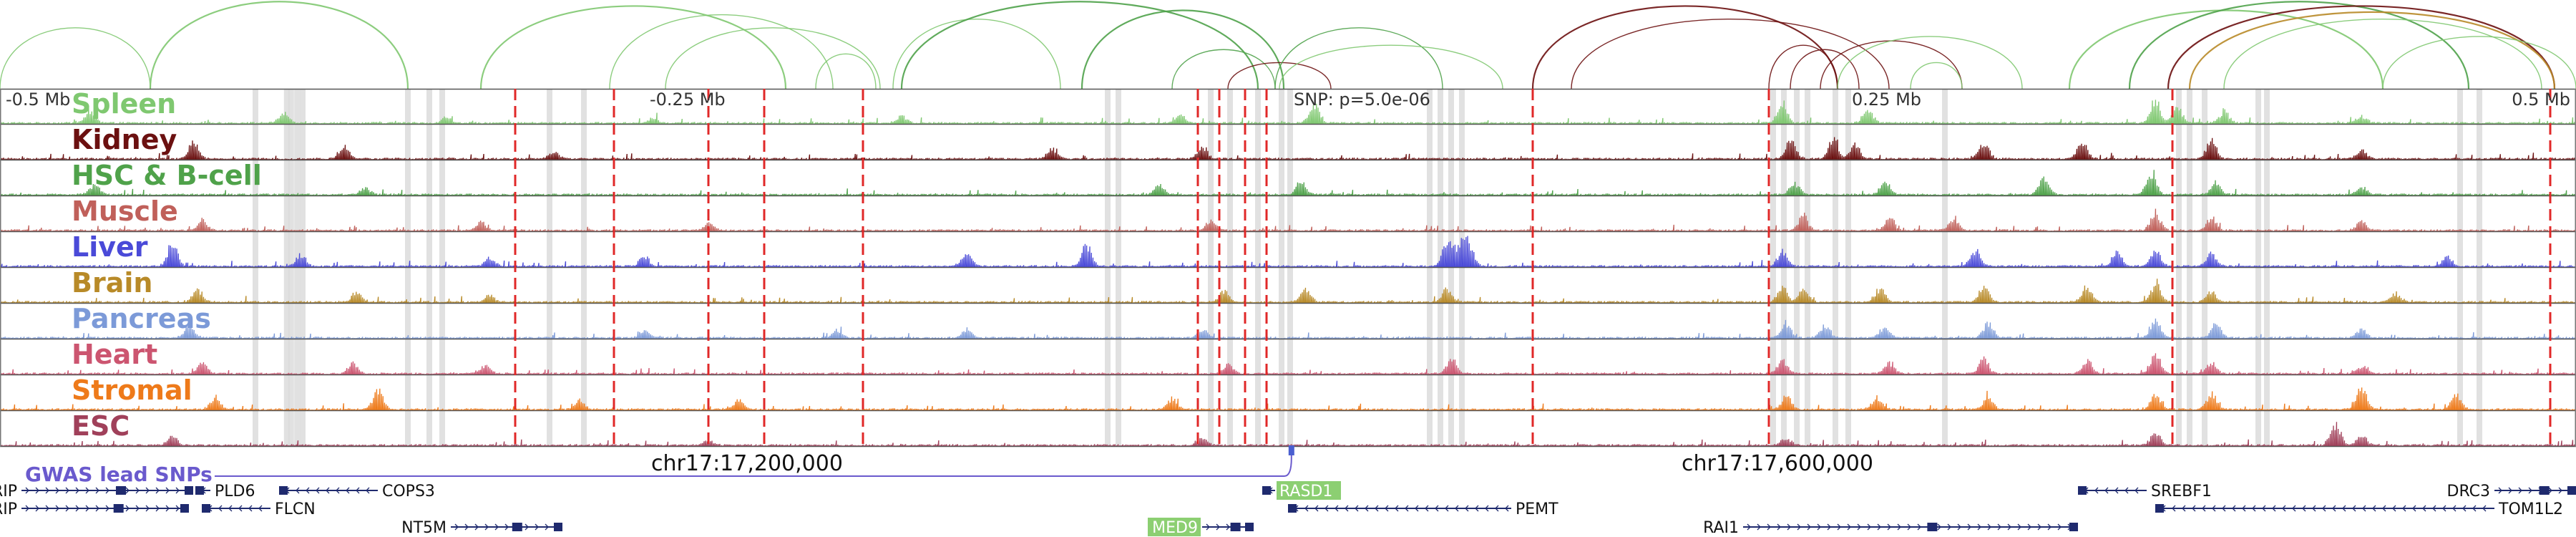  Describe the element at coordinates (206, 508) in the screenshot. I see `gene-flcn-exon` at that location.